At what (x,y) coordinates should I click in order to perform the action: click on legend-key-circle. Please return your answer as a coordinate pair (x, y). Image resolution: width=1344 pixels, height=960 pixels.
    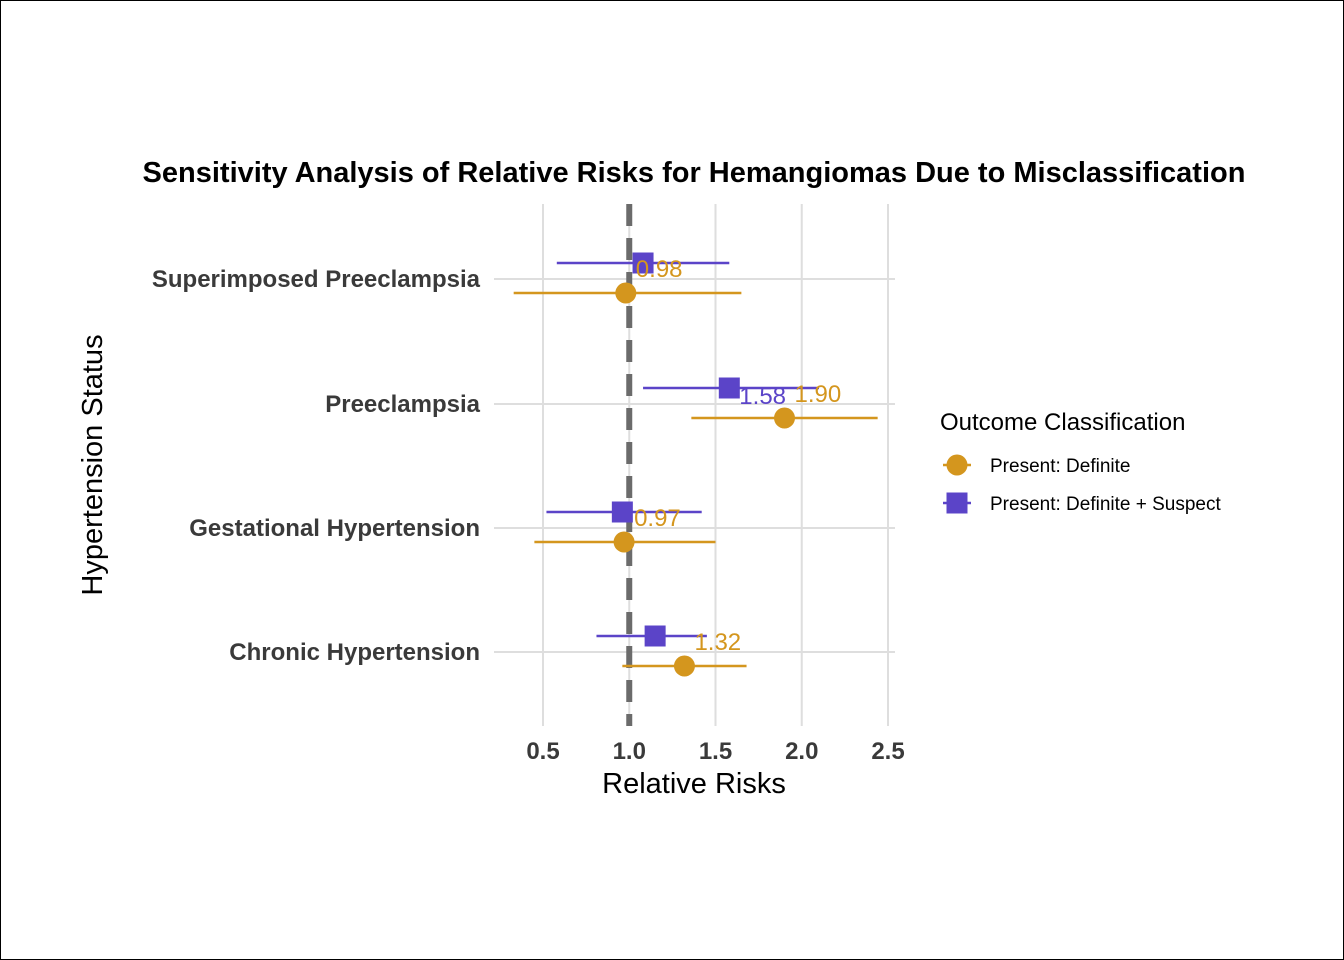
    Looking at the image, I should click on (957, 465).